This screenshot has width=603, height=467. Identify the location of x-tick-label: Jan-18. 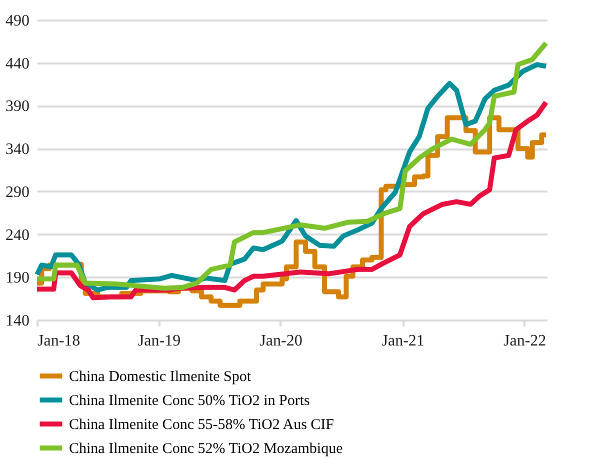
(59, 341).